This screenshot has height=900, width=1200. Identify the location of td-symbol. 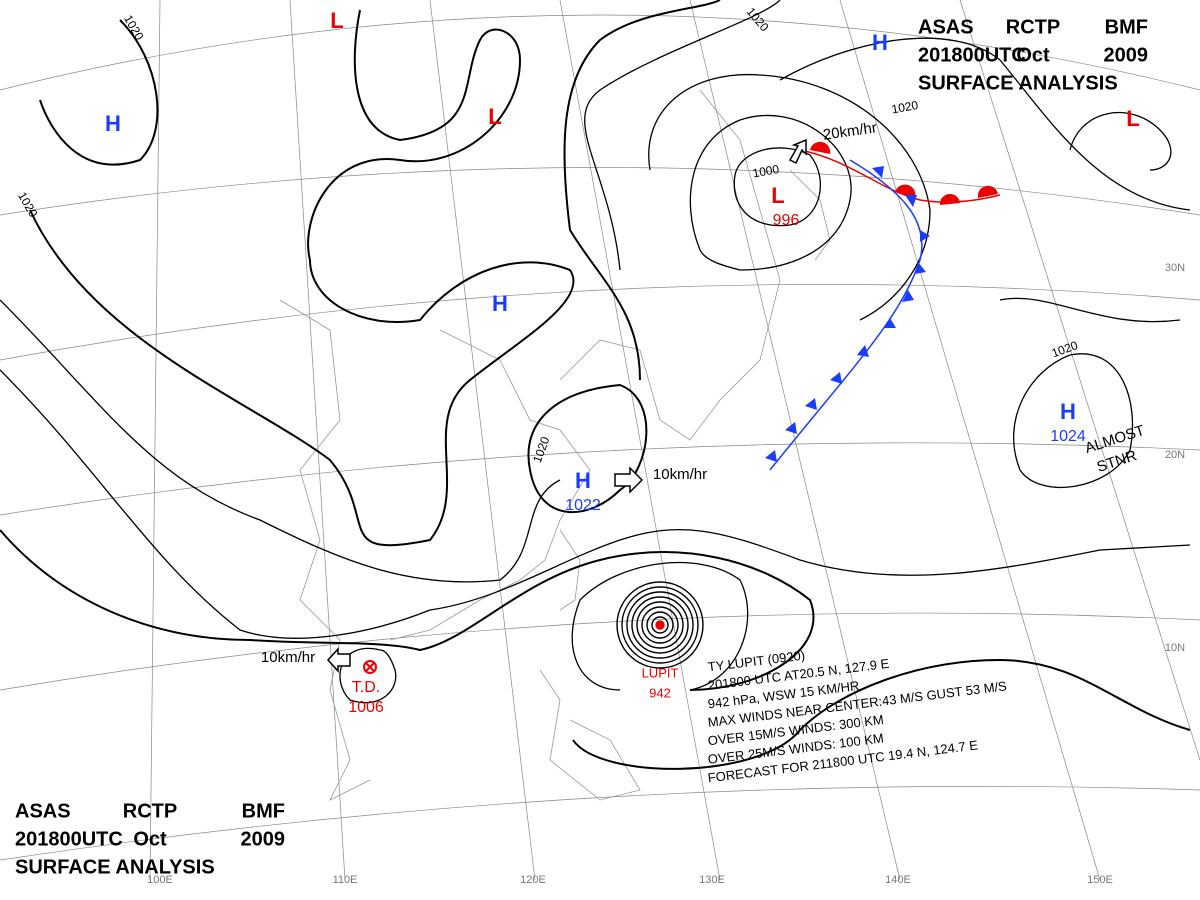
(370, 667).